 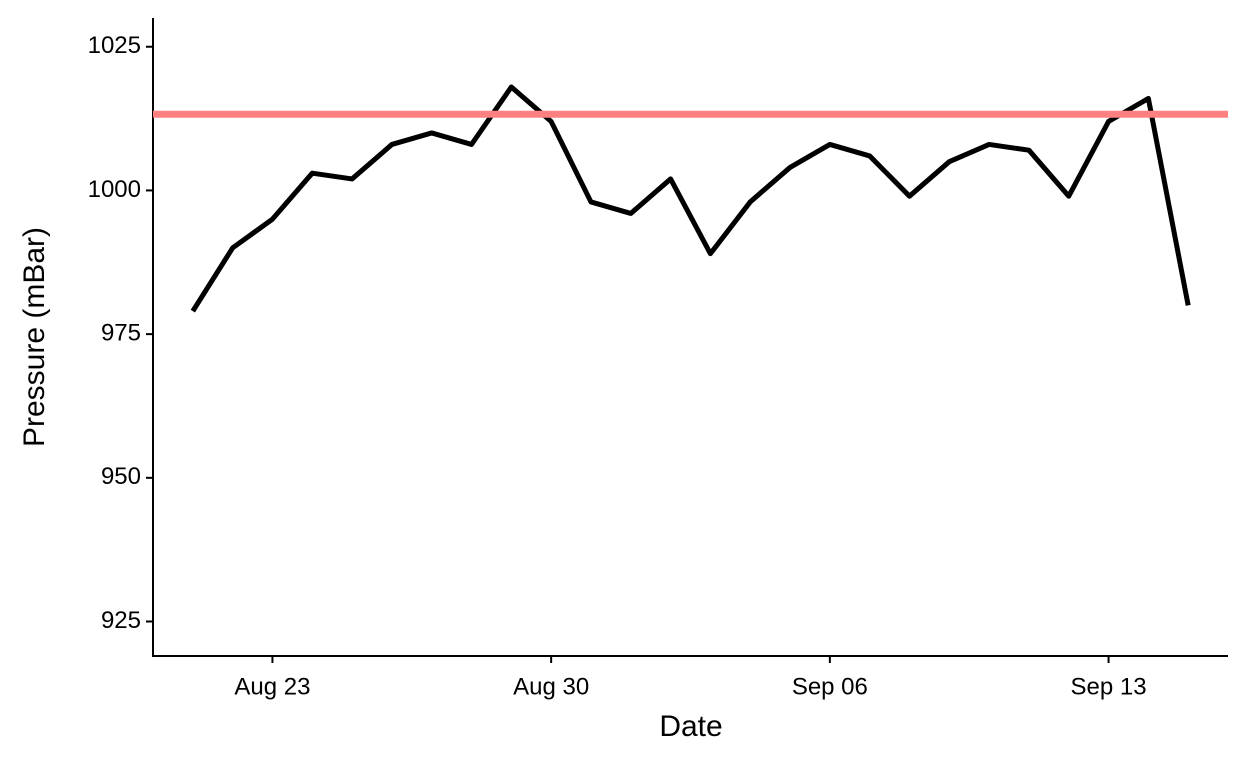 I want to click on x-tick-label: Aug 30, so click(x=551, y=686).